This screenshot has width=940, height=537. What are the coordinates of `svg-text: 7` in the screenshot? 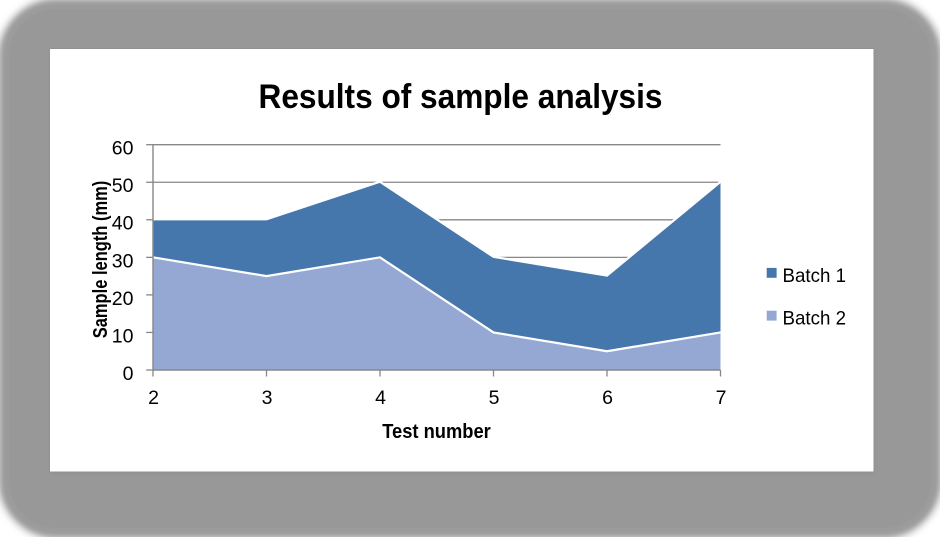 It's located at (721, 398).